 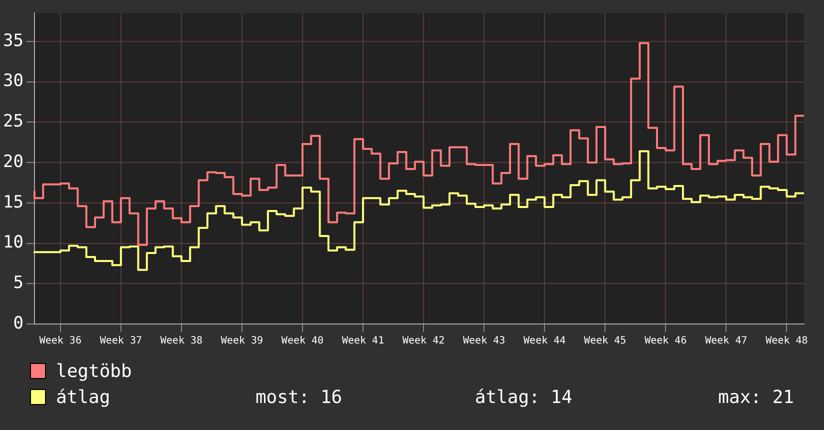 I want to click on legend-label: legtöbb, so click(x=94, y=371).